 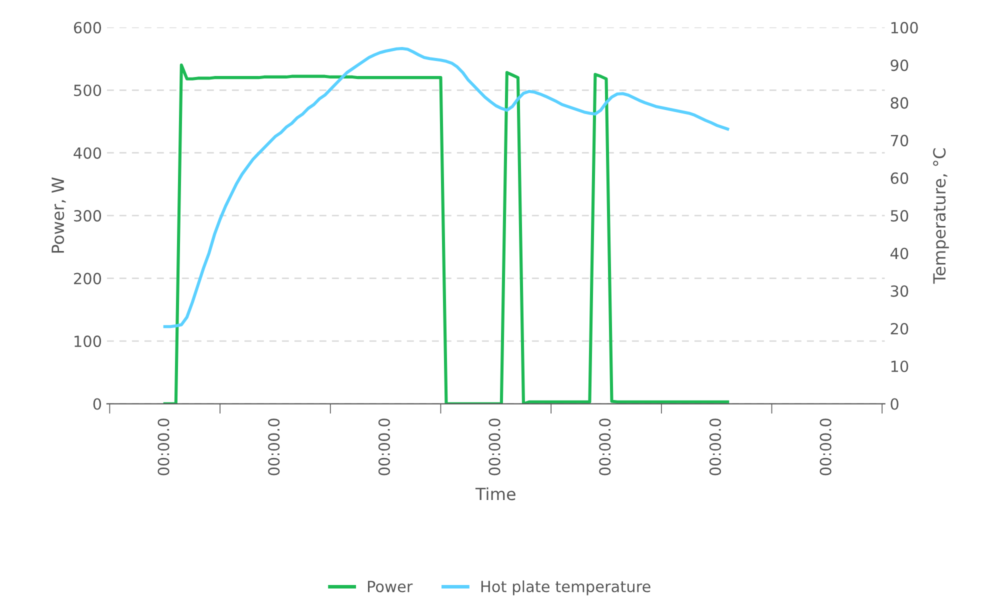 I want to click on y2-tick-label: 40, so click(x=899, y=254).